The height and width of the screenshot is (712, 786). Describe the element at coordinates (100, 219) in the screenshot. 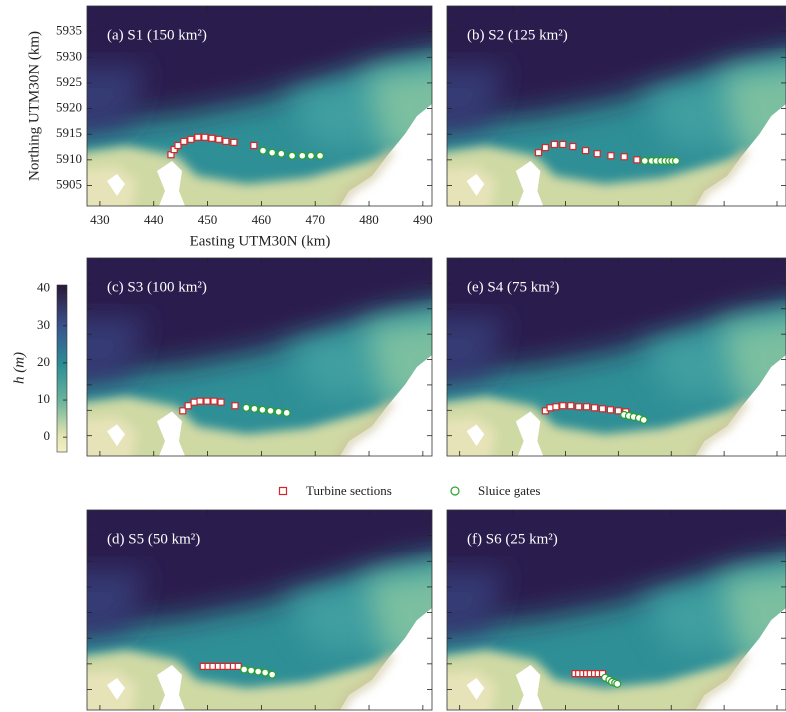

I see `x-tick-label: 430` at that location.